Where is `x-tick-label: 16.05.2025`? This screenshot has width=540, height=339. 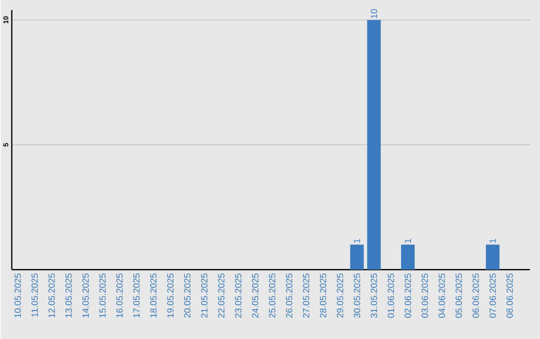
x-tick-label: 16.05.2025 is located at coordinates (119, 295).